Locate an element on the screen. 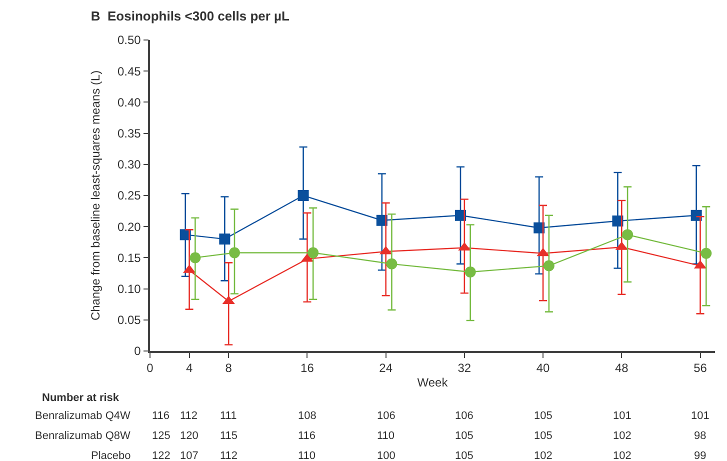 Image resolution: width=727 pixels, height=461 pixels. y-tick-label: 0.10 is located at coordinates (129, 289).